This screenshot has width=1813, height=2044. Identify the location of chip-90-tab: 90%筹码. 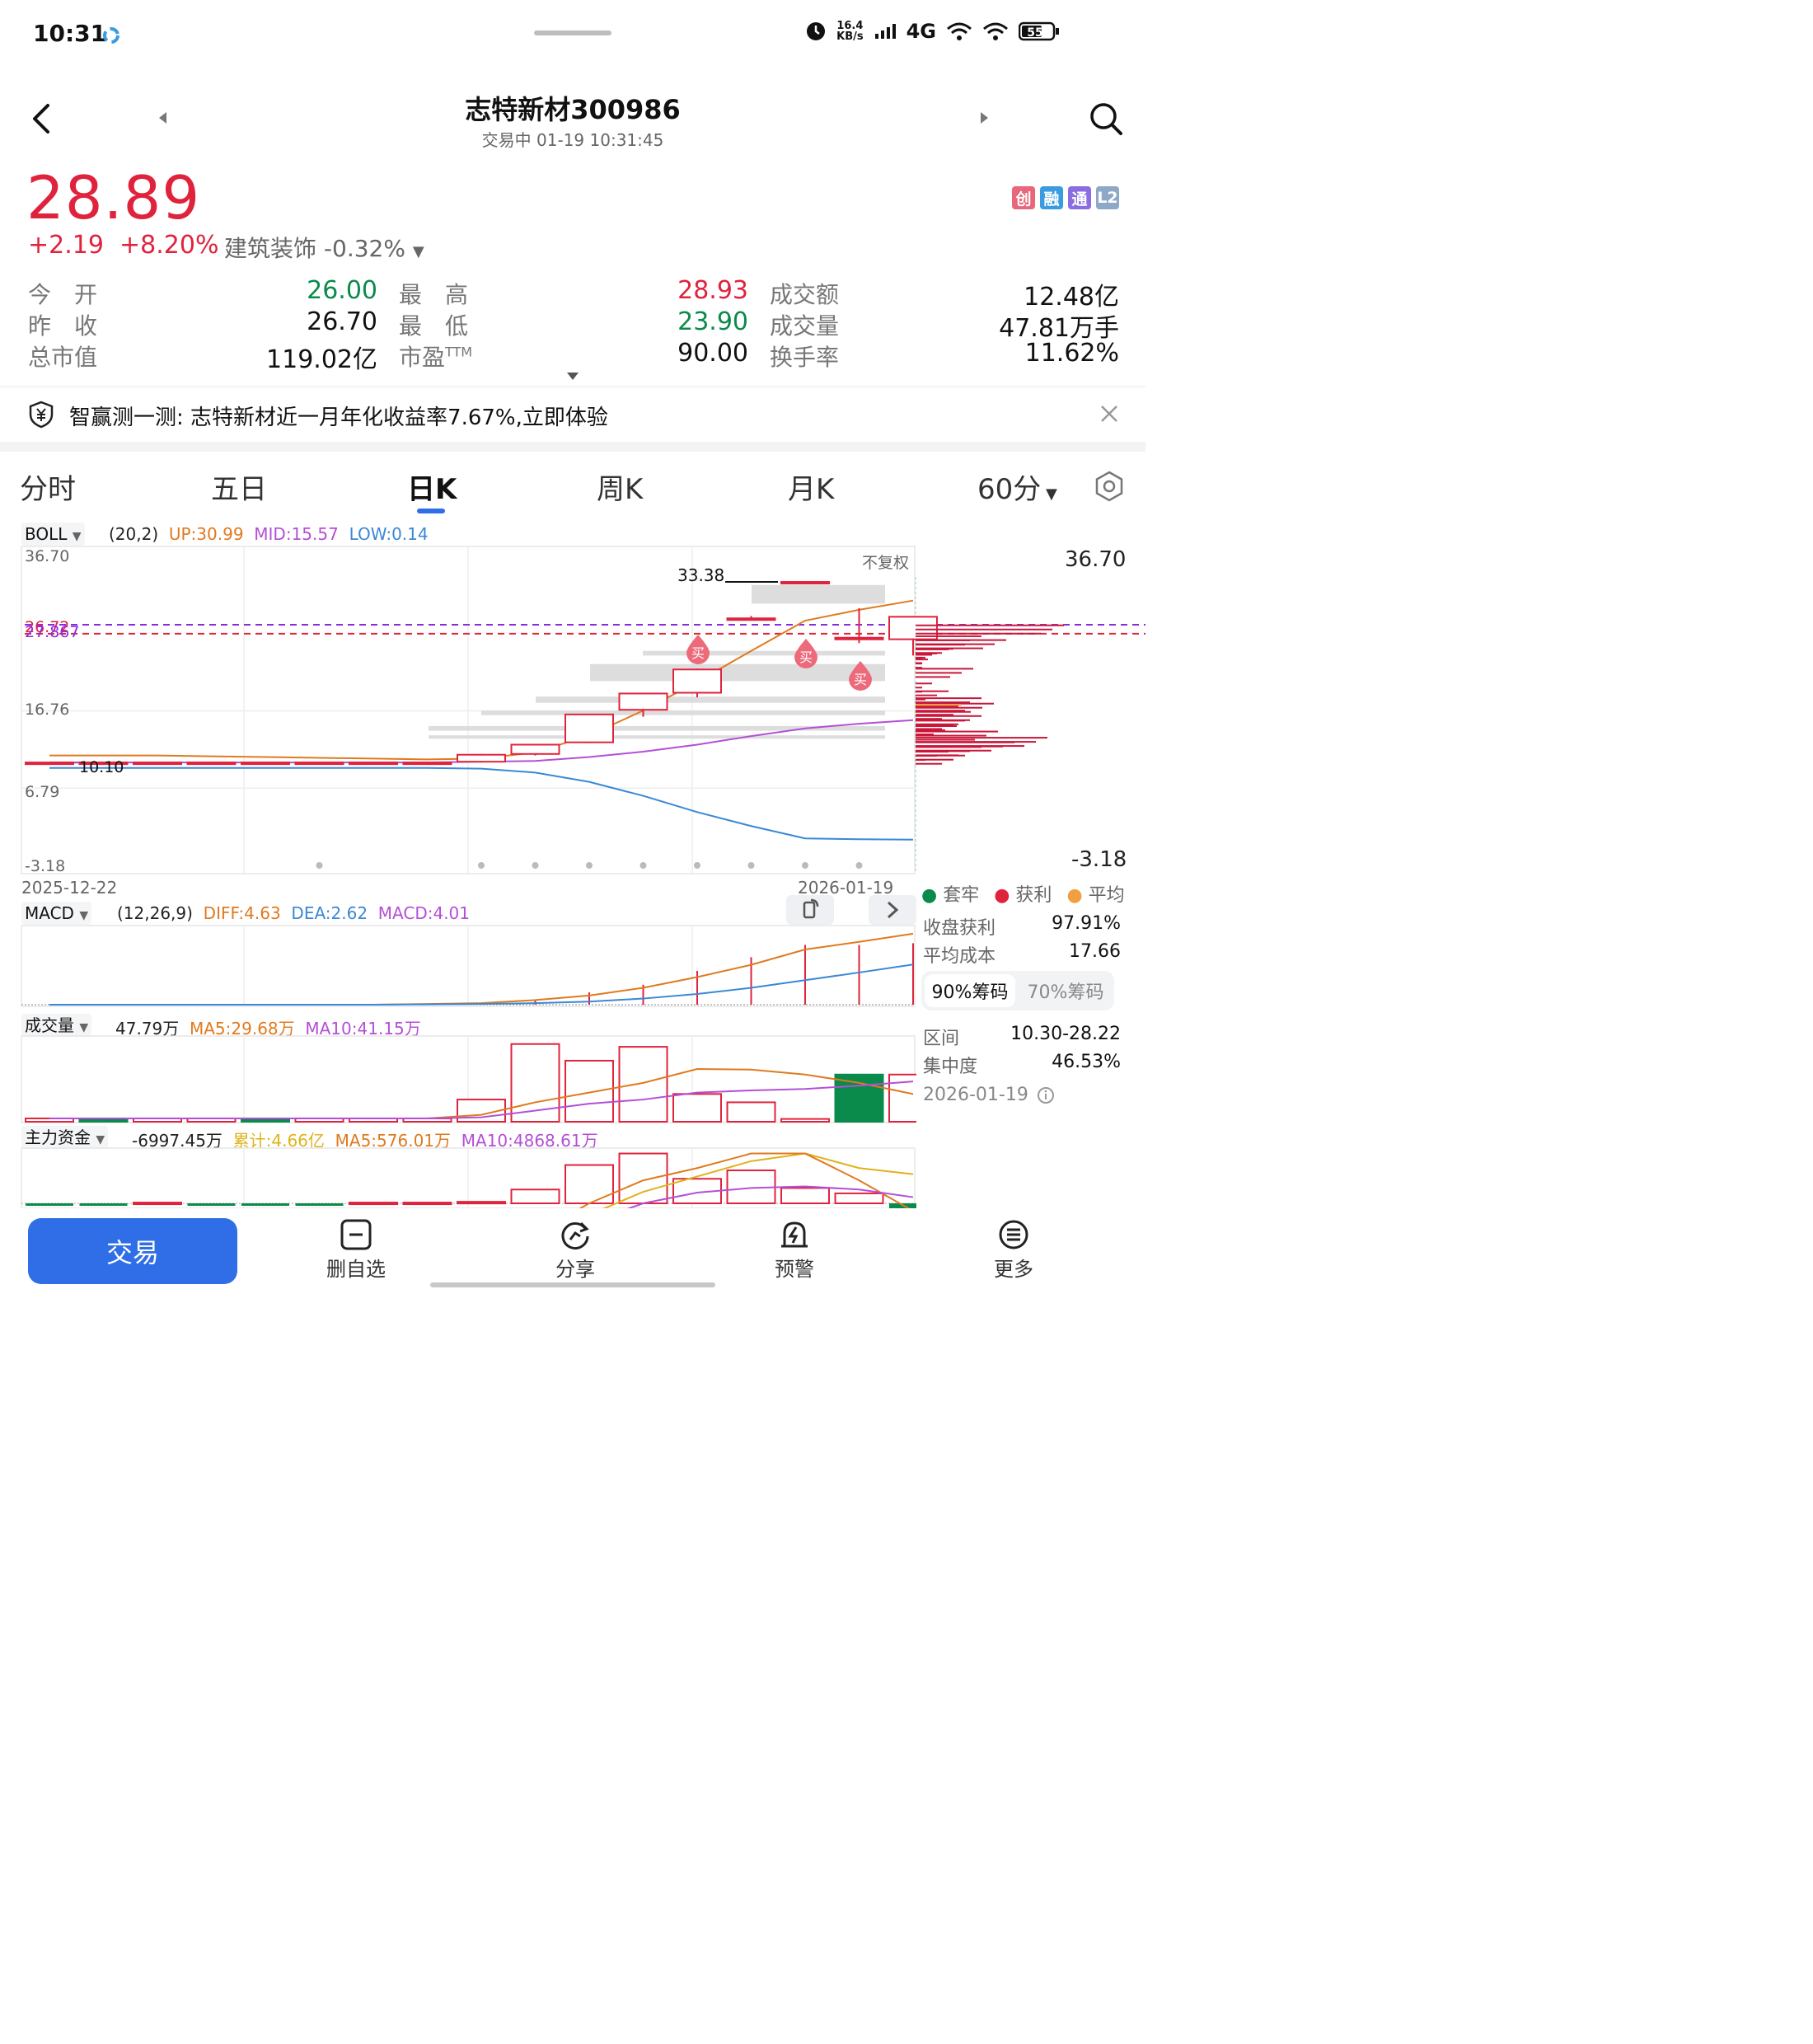
(970, 990).